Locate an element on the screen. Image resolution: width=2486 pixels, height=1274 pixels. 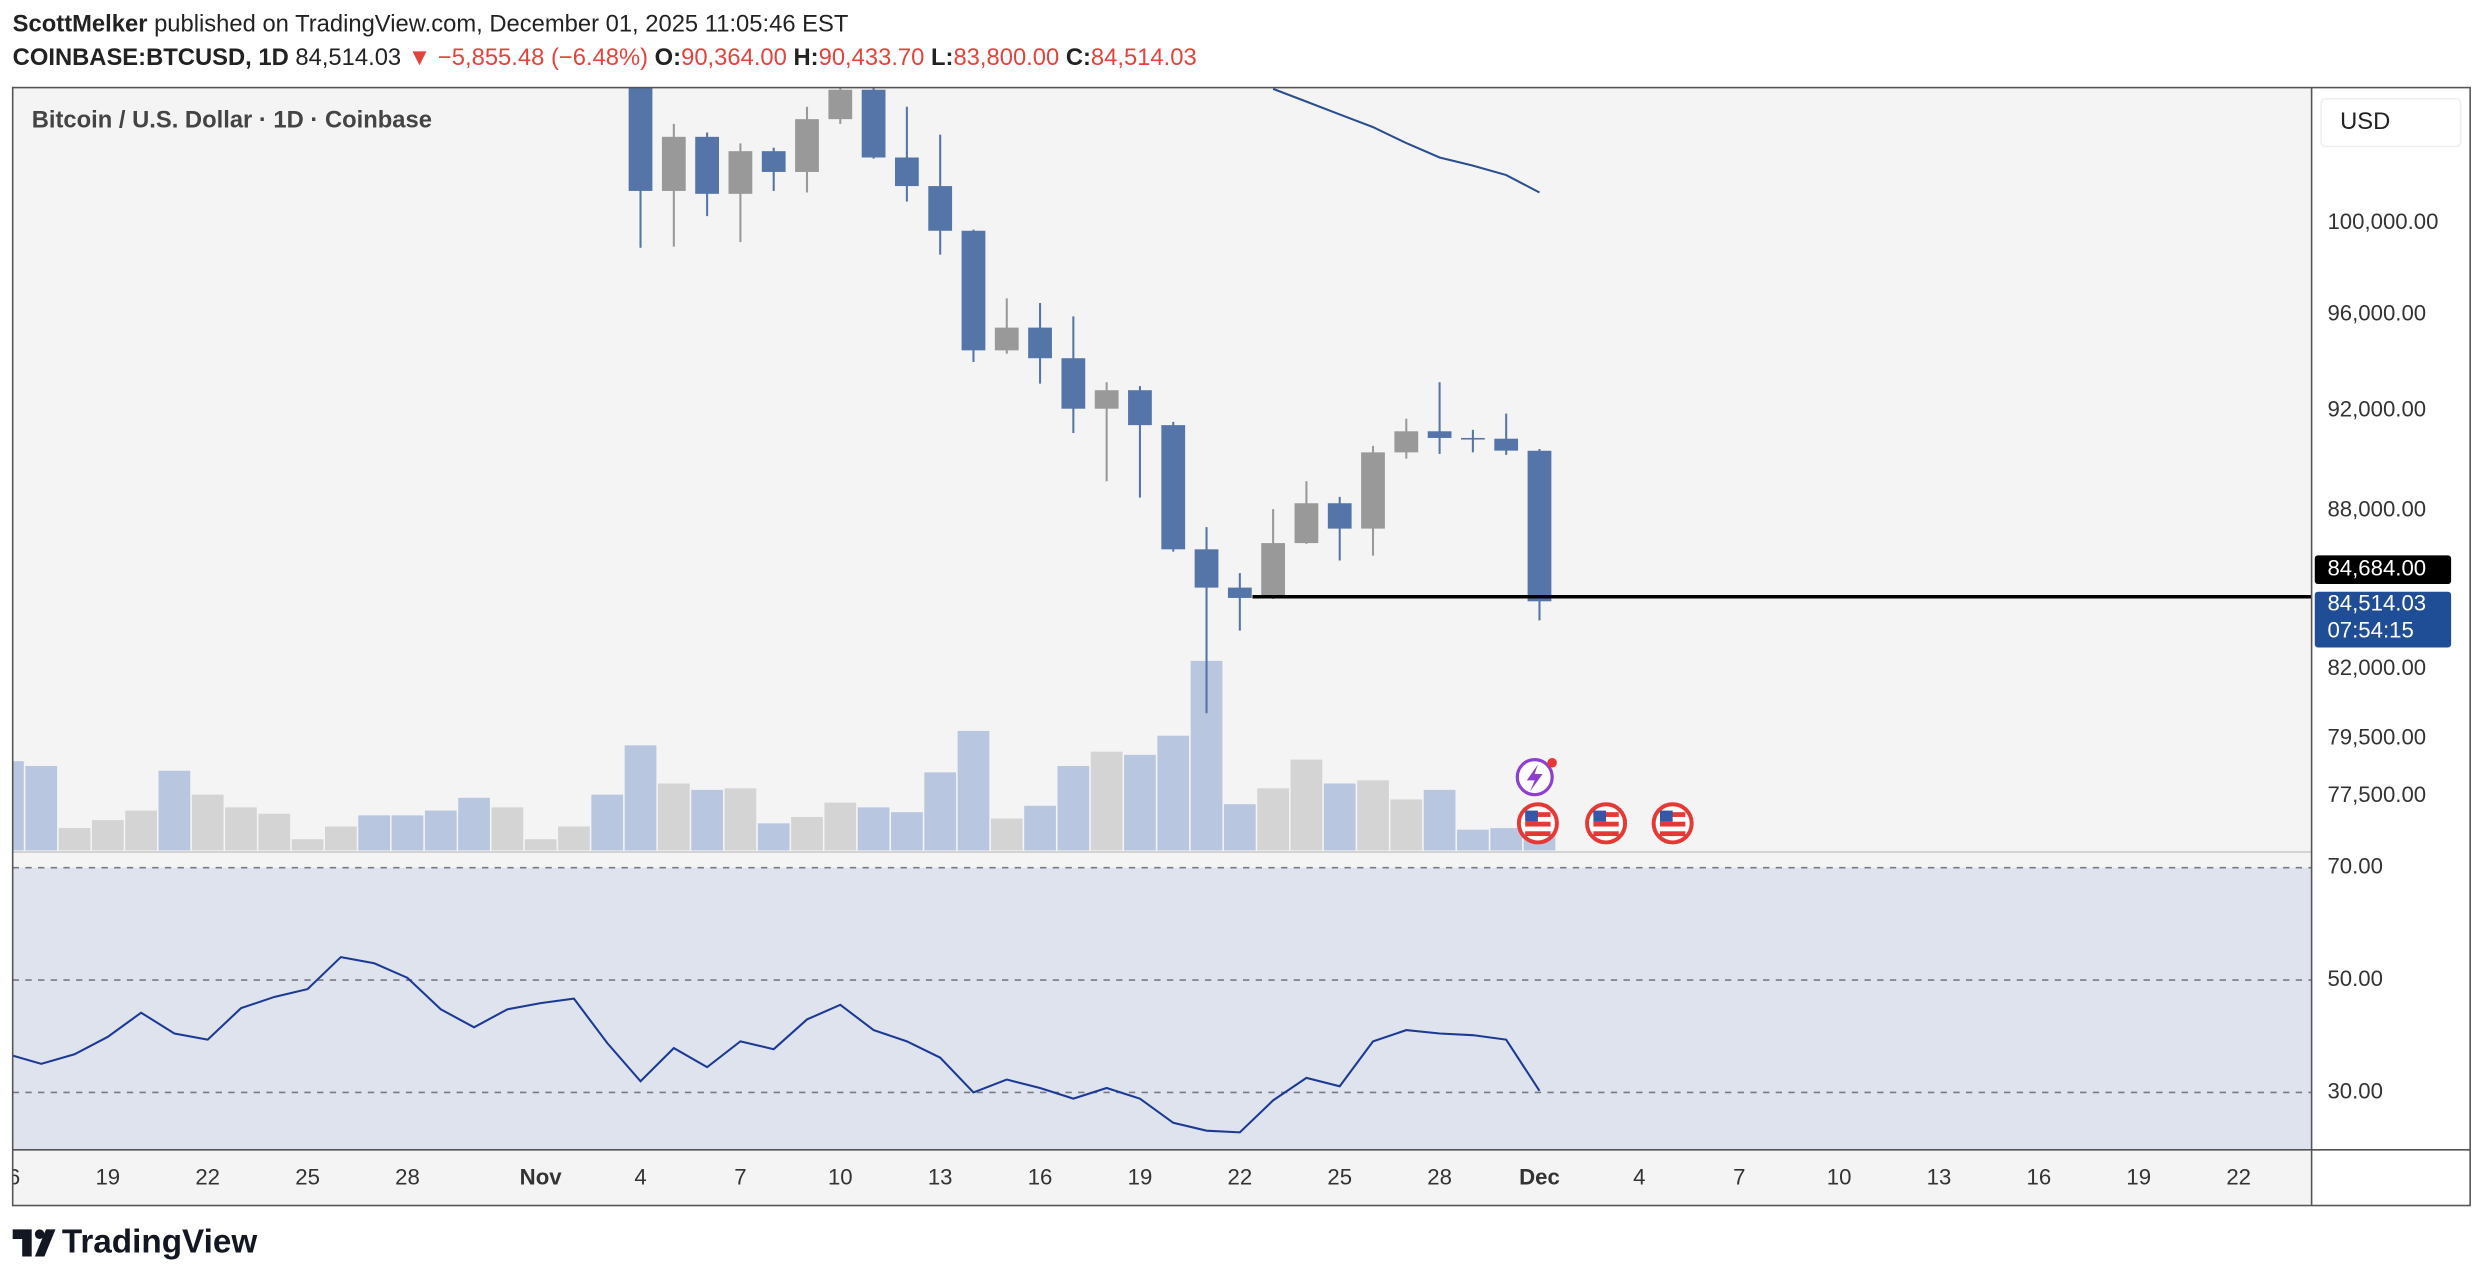
ohlc-value: 83,800.00 is located at coordinates (1006, 57).